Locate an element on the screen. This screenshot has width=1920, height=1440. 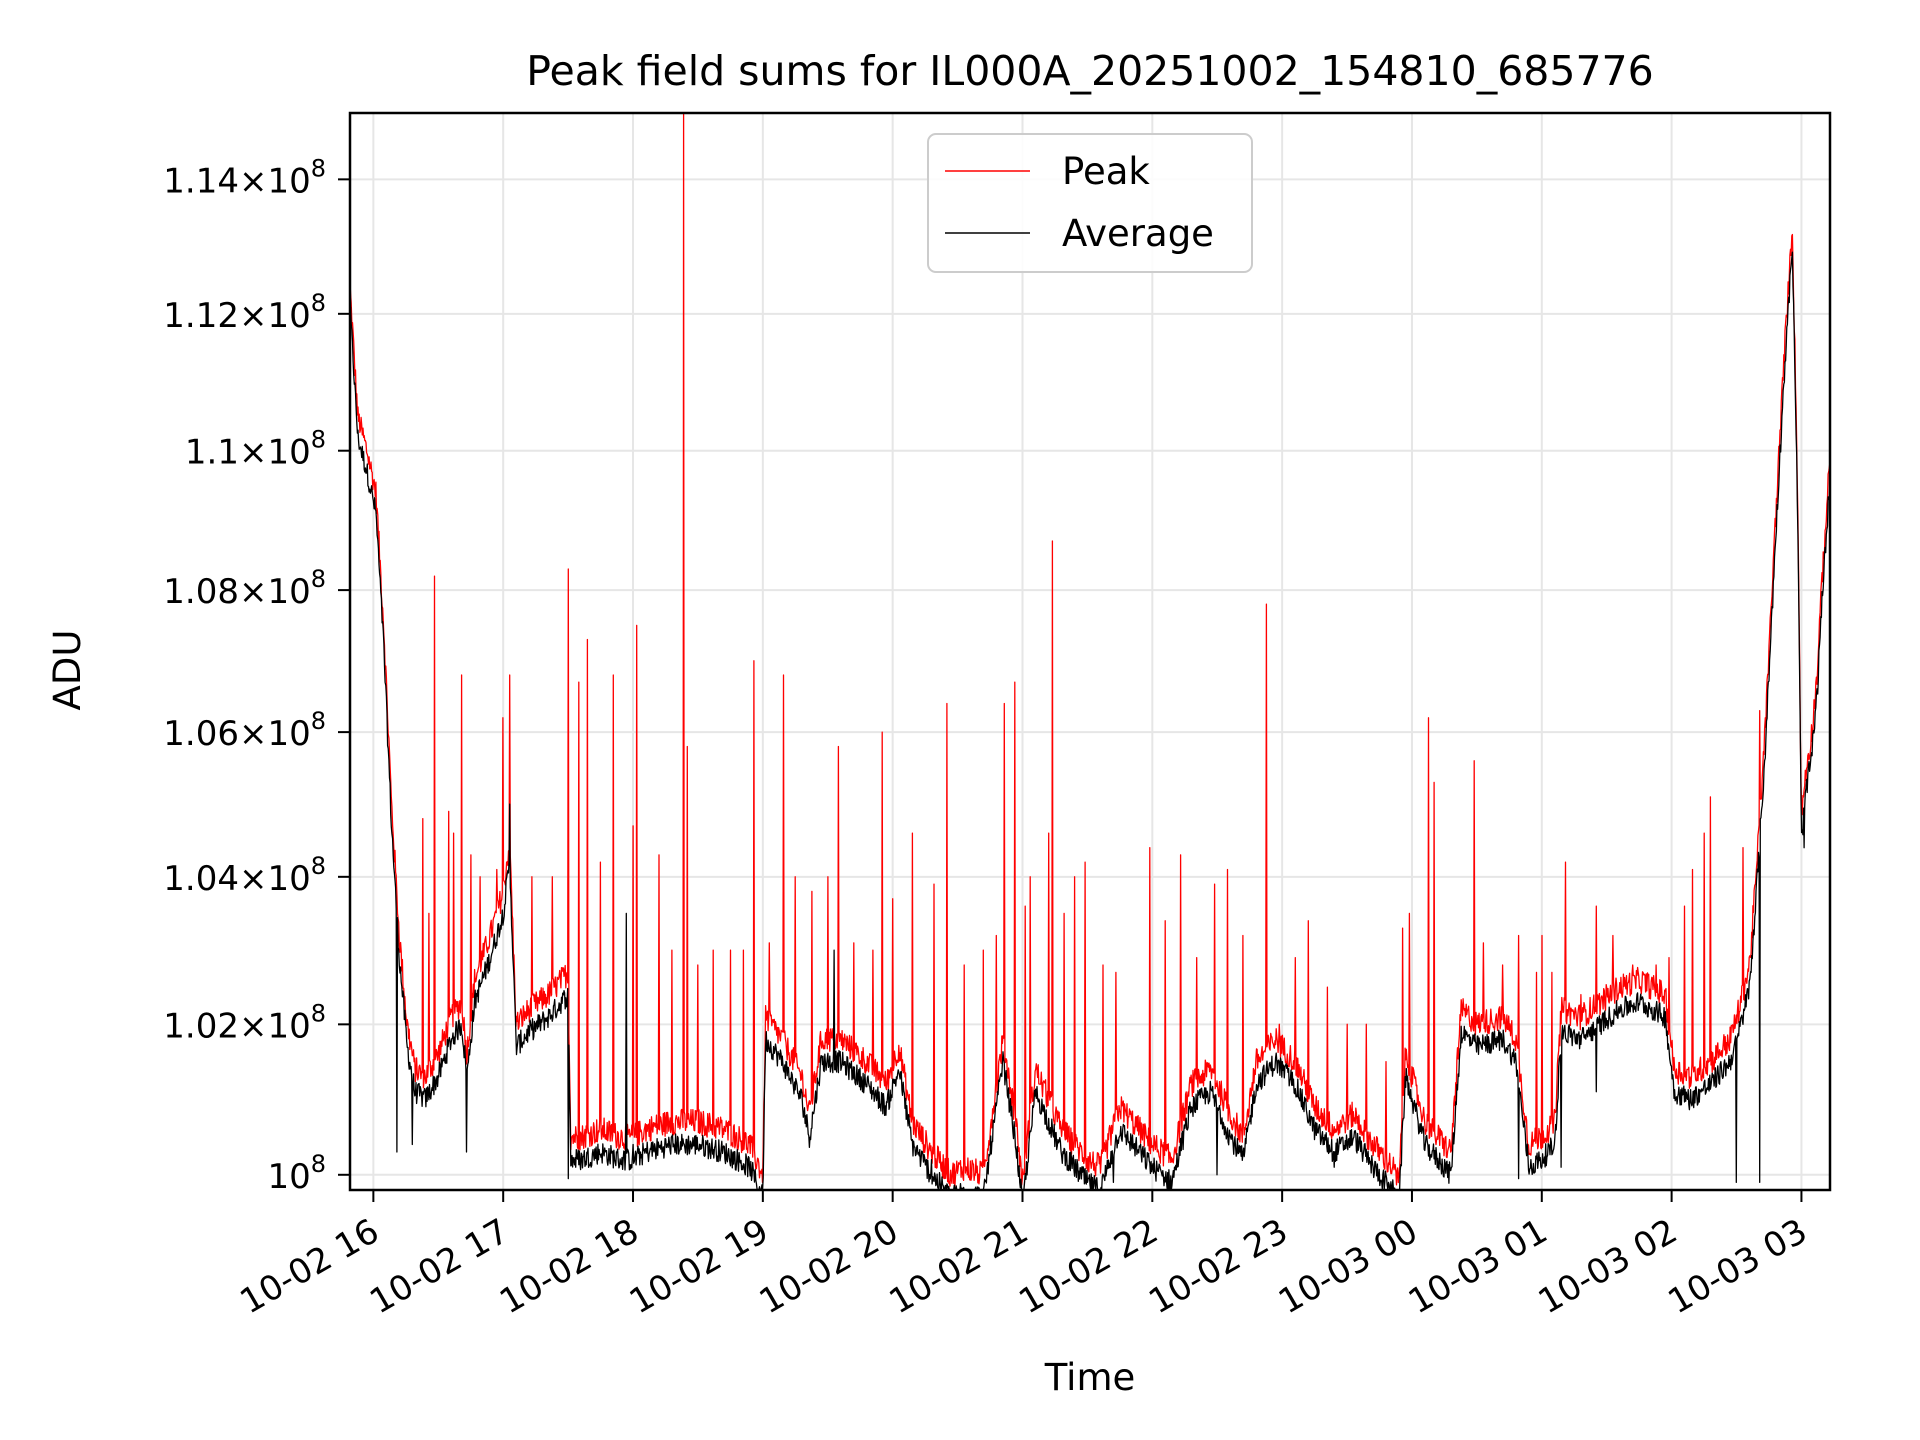
y-tick-label: 1.06×108 is located at coordinates (244, 730).